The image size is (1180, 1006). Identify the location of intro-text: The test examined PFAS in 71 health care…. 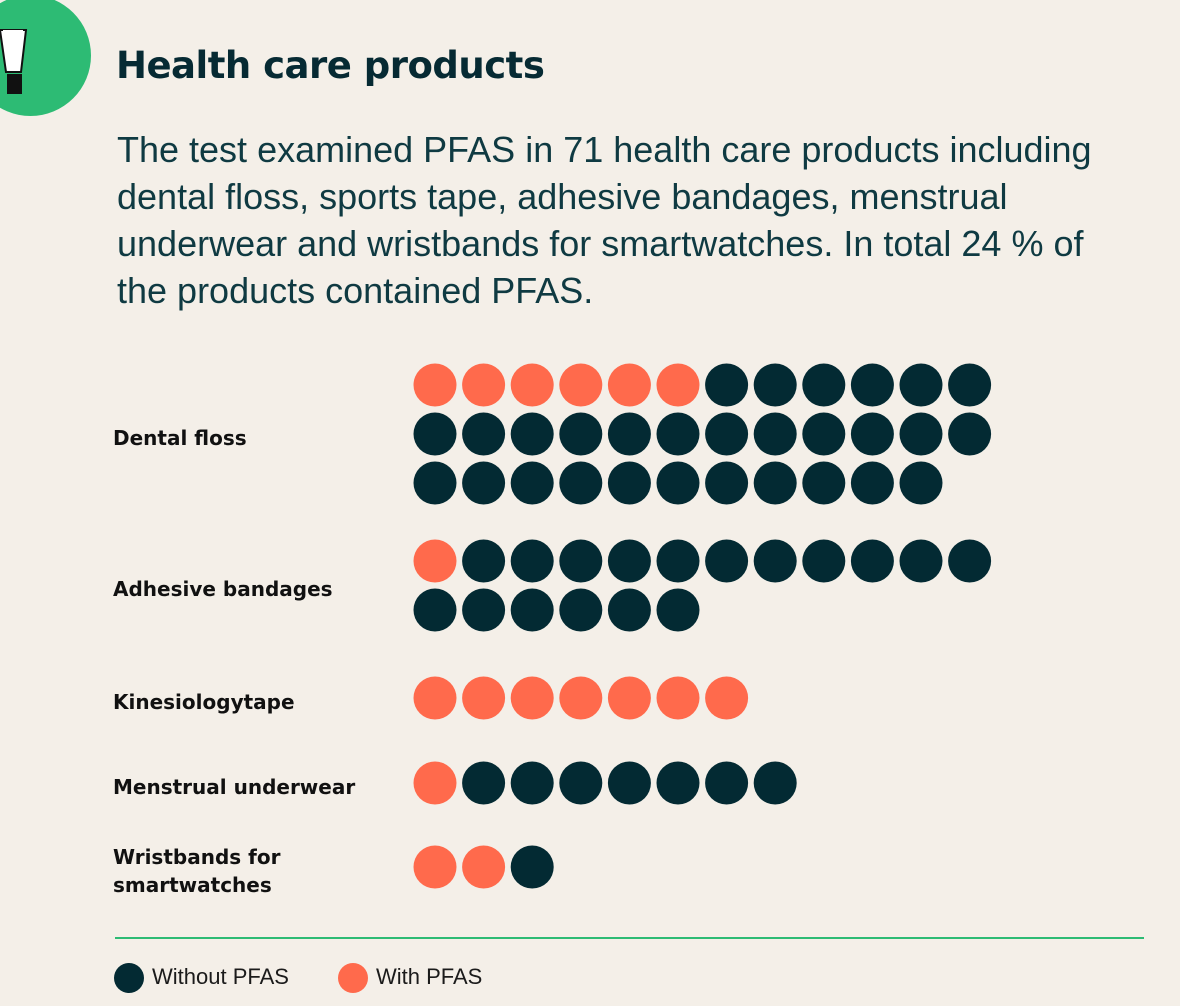
(604, 220).